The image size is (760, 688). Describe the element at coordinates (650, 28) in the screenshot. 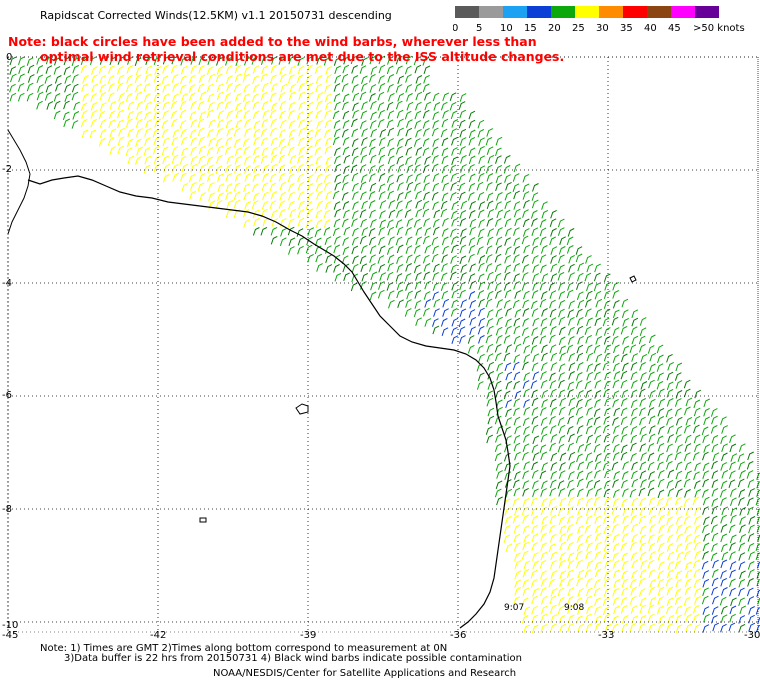

I see `legend-label: 40` at that location.